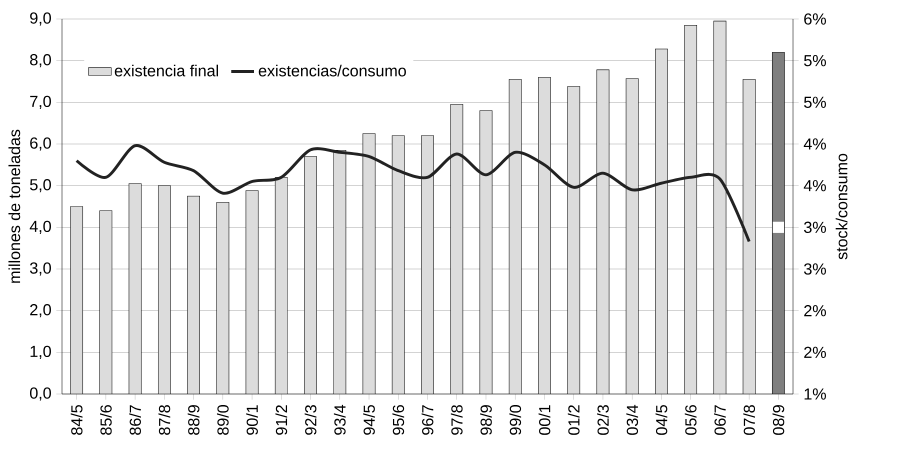 The height and width of the screenshot is (450, 905). Describe the element at coordinates (632, 419) in the screenshot. I see `x-tick-label: 03/4` at that location.